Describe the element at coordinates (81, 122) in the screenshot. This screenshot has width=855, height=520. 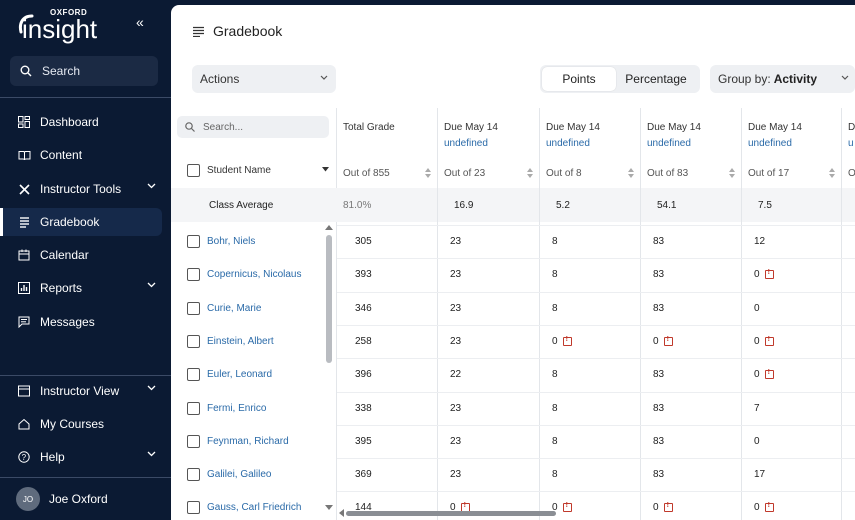
I see `nav-dashboard: Dashboard` at that location.